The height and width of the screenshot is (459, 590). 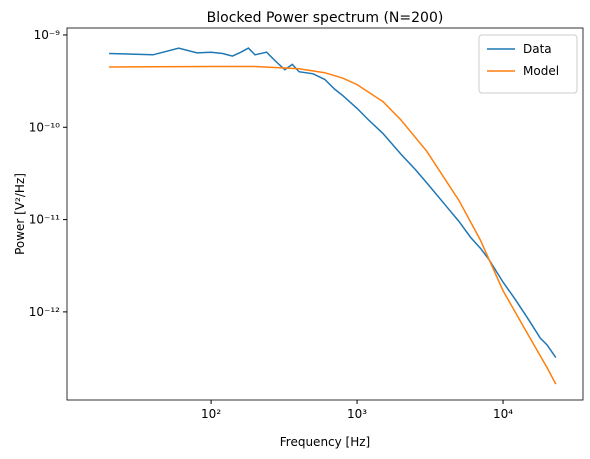 What do you see at coordinates (44, 127) in the screenshot?
I see `y-tick-label: 10⁻¹⁰` at bounding box center [44, 127].